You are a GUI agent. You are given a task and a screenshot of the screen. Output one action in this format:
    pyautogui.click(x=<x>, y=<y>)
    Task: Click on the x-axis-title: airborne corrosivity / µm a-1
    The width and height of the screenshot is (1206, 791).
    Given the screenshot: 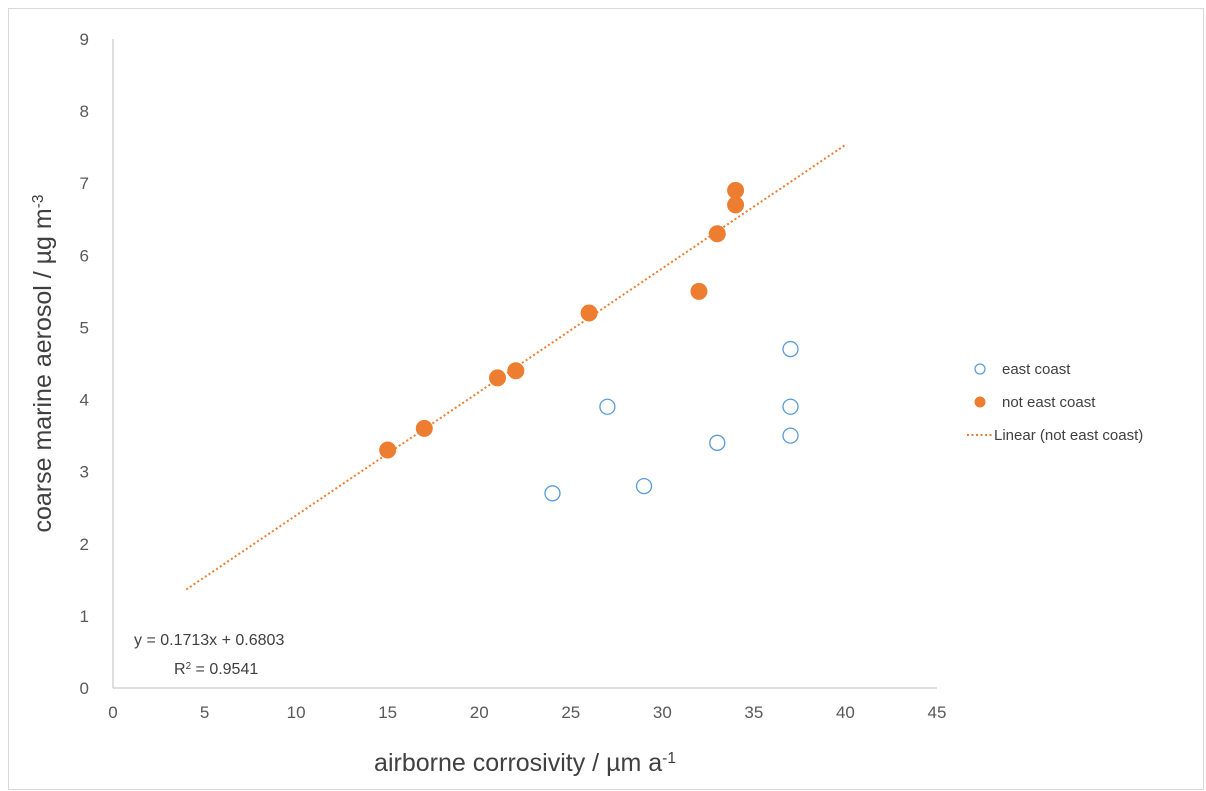 What is the action you would take?
    pyautogui.click(x=525, y=763)
    